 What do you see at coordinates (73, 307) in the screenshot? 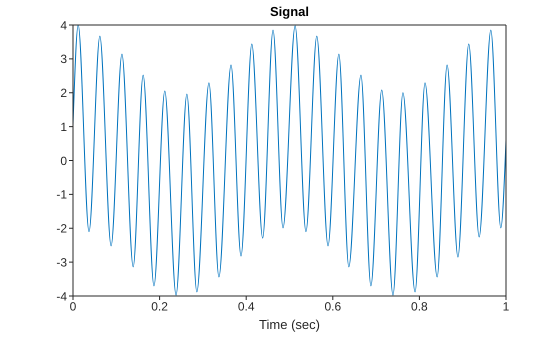
I see `x-tick-label: 0` at bounding box center [73, 307].